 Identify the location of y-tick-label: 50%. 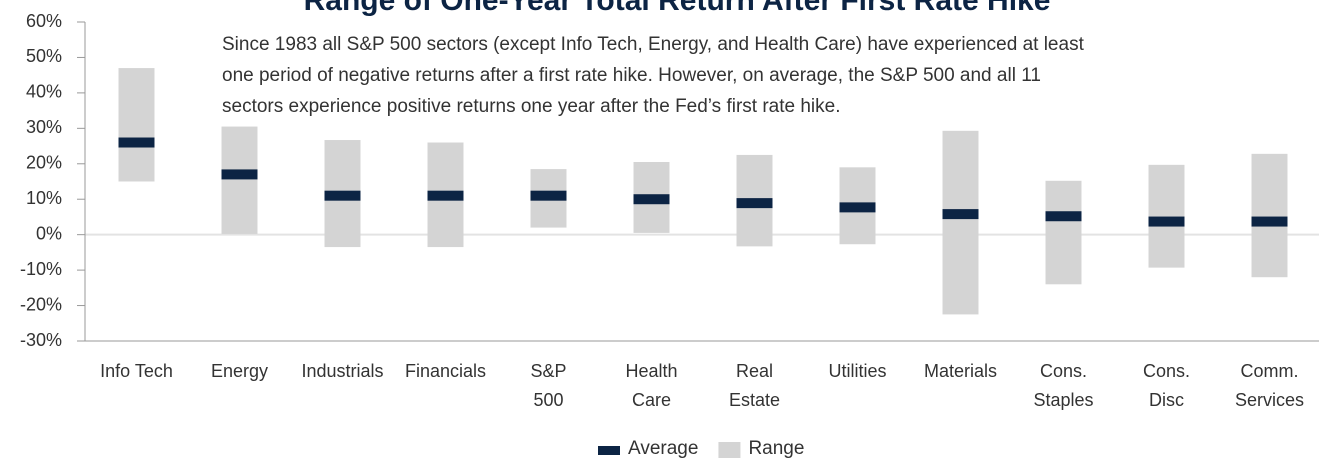
(44, 56).